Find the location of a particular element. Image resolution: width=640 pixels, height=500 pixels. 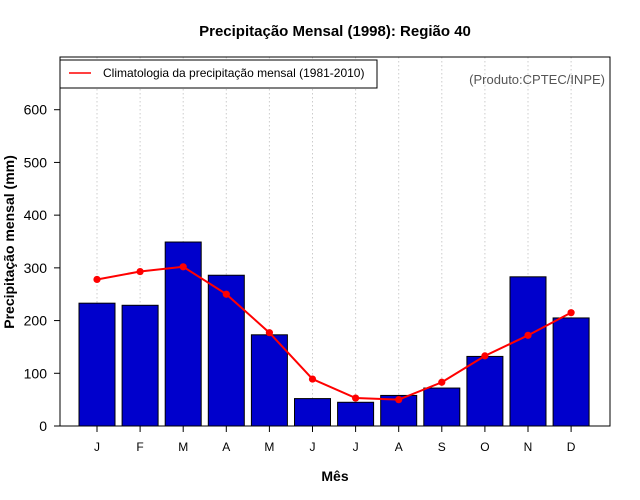

y-tick-label: 200 is located at coordinates (36, 321).